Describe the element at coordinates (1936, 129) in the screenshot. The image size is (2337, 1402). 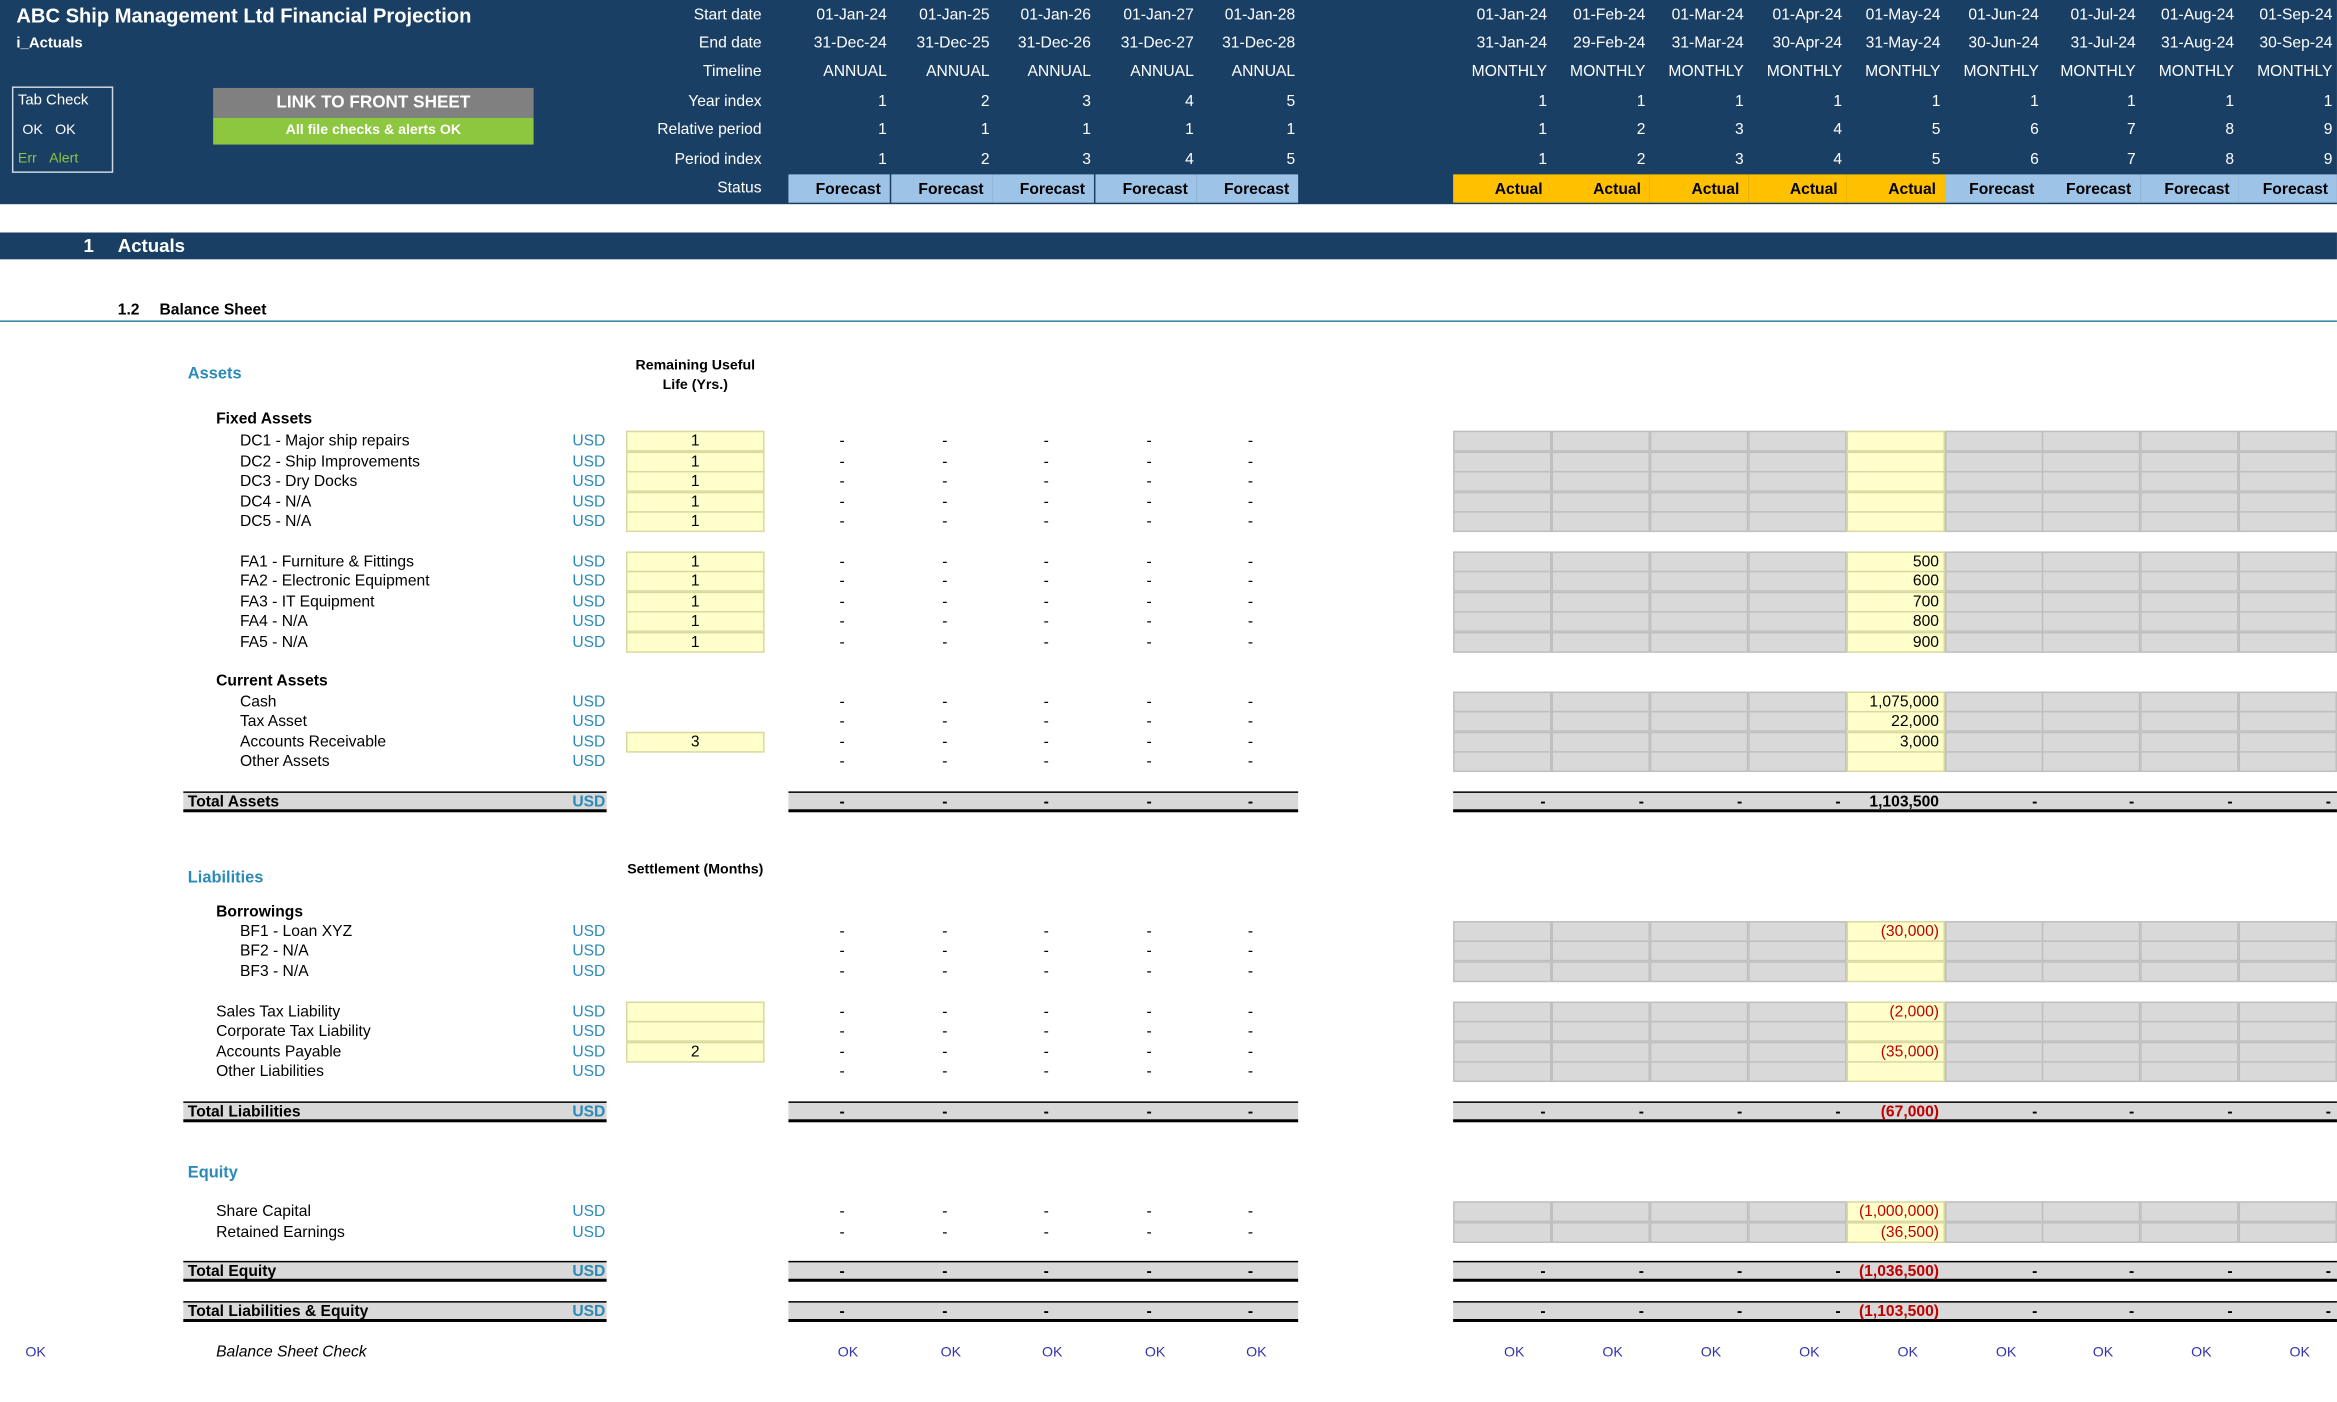
I see `monthly-rp: 5` at that location.